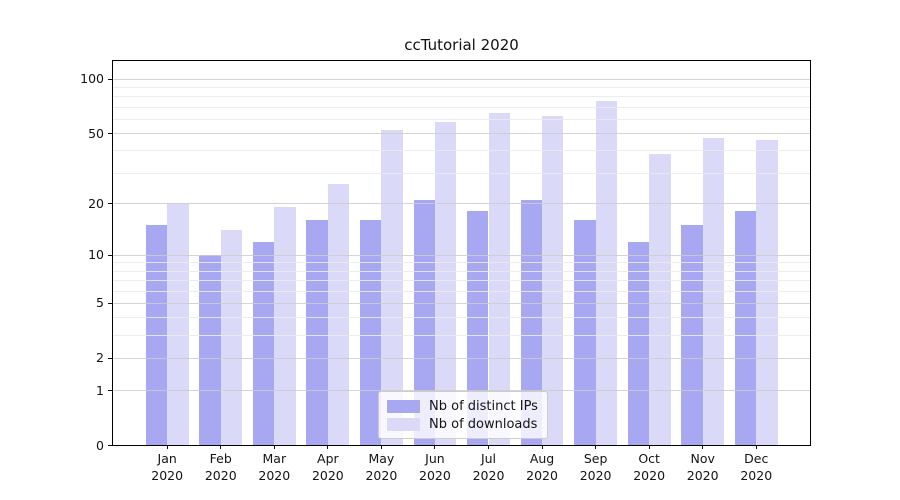 This screenshot has width=900, height=500. What do you see at coordinates (403, 406) in the screenshot?
I see `legend-swatch-distinct-ips` at bounding box center [403, 406].